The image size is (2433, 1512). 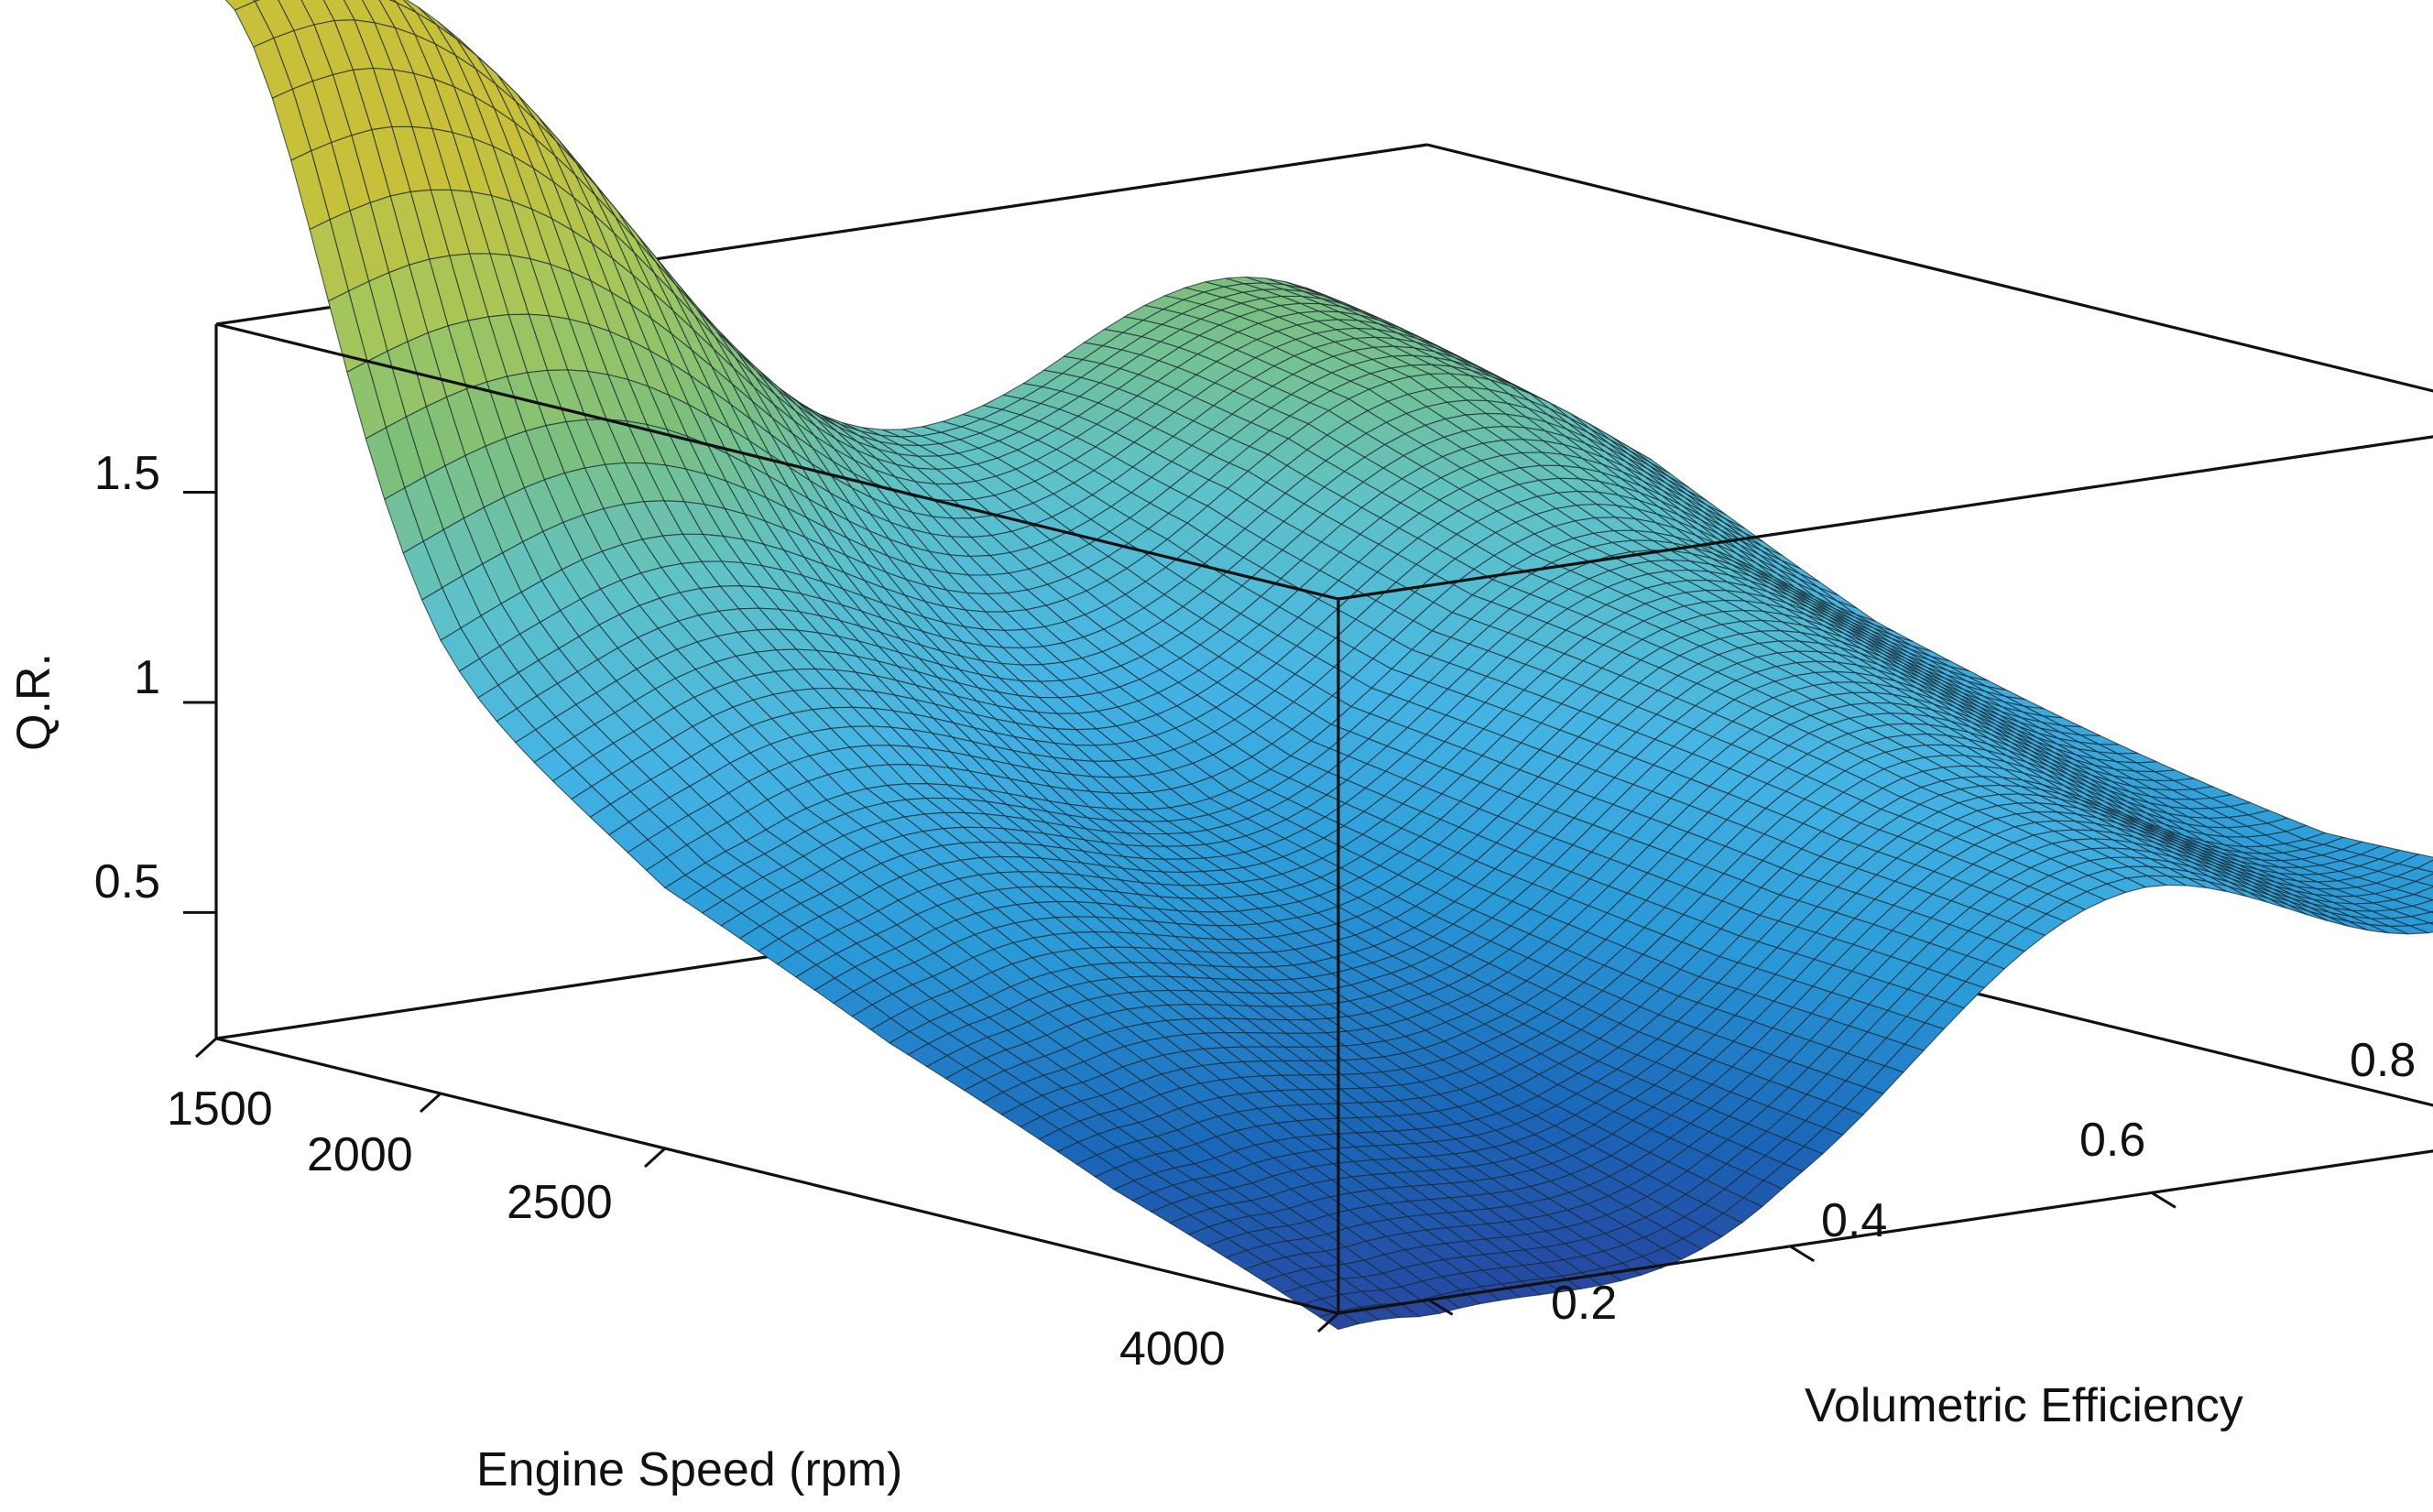 What do you see at coordinates (33, 702) in the screenshot?
I see `z-axis-title: Q.R.` at bounding box center [33, 702].